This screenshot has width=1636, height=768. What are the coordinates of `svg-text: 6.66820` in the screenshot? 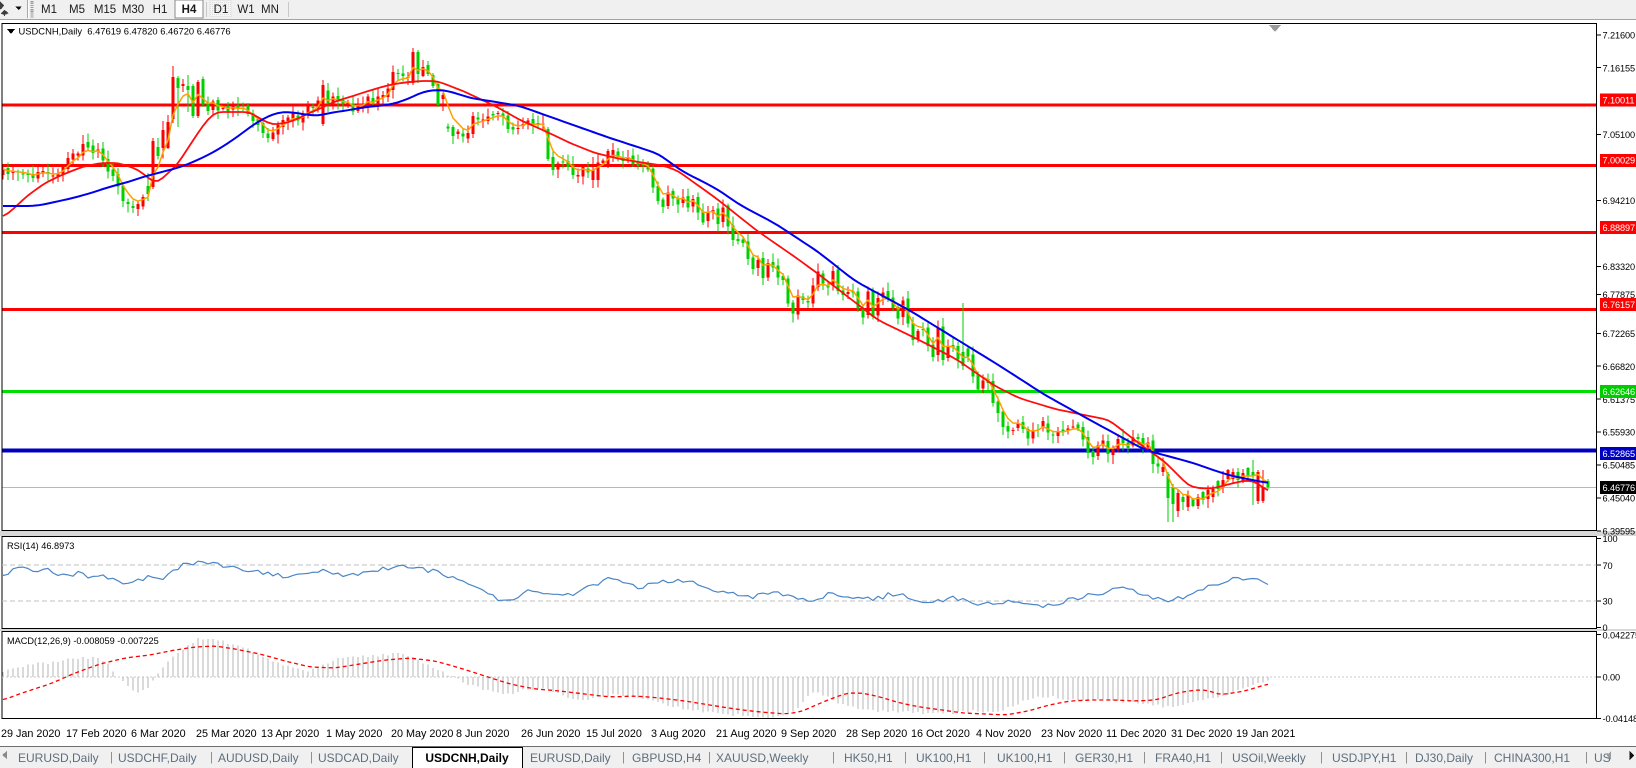 It's located at (1619, 367).